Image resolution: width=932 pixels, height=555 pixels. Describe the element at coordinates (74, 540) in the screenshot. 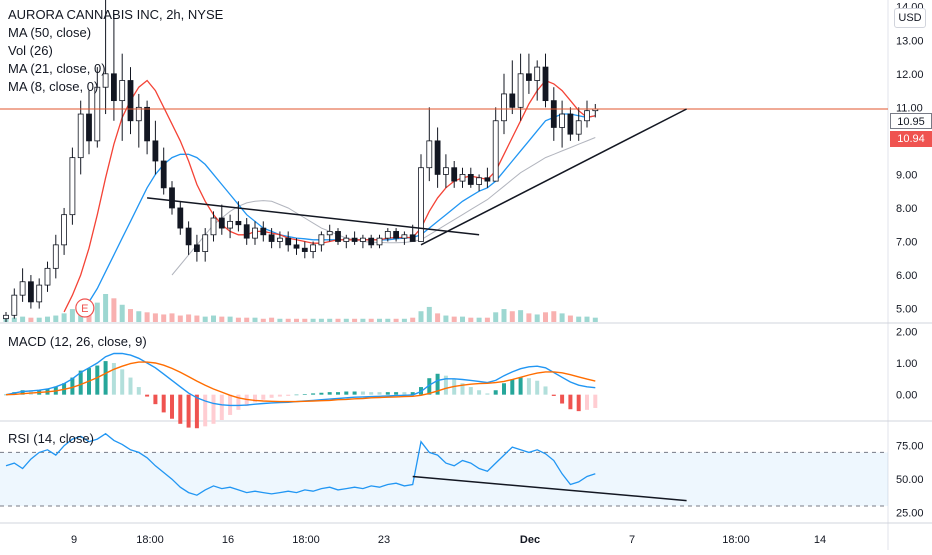

I see `time-tick-label: 9` at that location.